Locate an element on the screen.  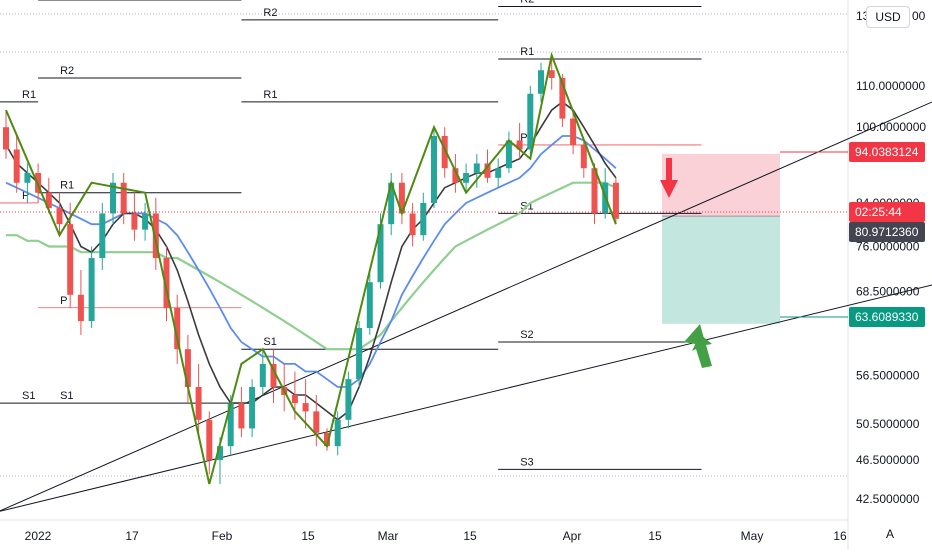
last-price-badge-text: 80.9712360 is located at coordinates (887, 232).